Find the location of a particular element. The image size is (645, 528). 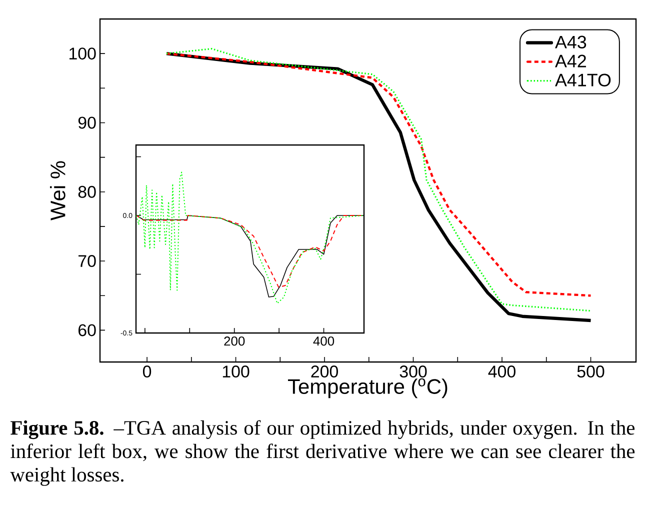

y-tick-label: 100 is located at coordinates (83, 54).